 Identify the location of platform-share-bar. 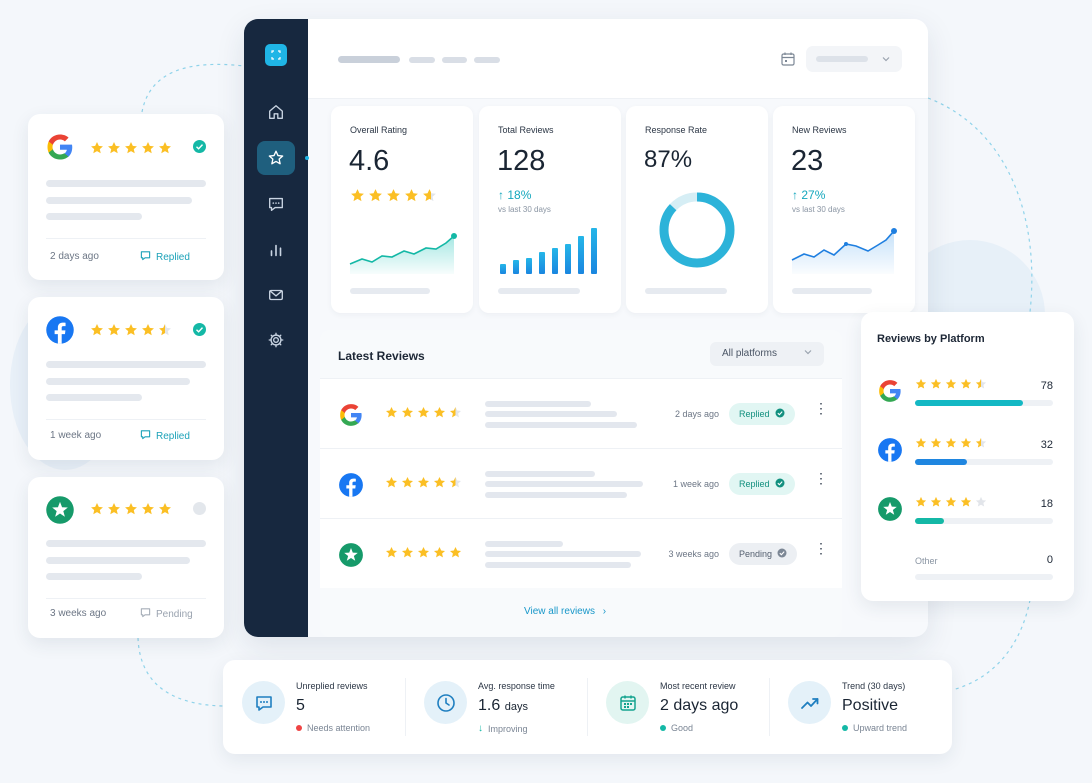
(984, 521).